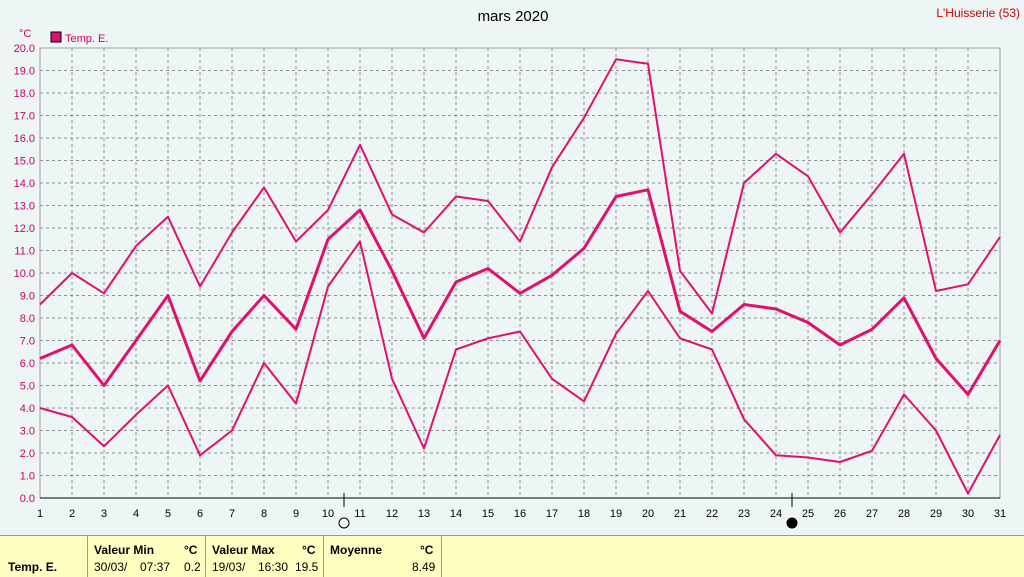 The height and width of the screenshot is (577, 1024). Describe the element at coordinates (24, 252) in the screenshot. I see `y-tick-label: 11.0` at that location.